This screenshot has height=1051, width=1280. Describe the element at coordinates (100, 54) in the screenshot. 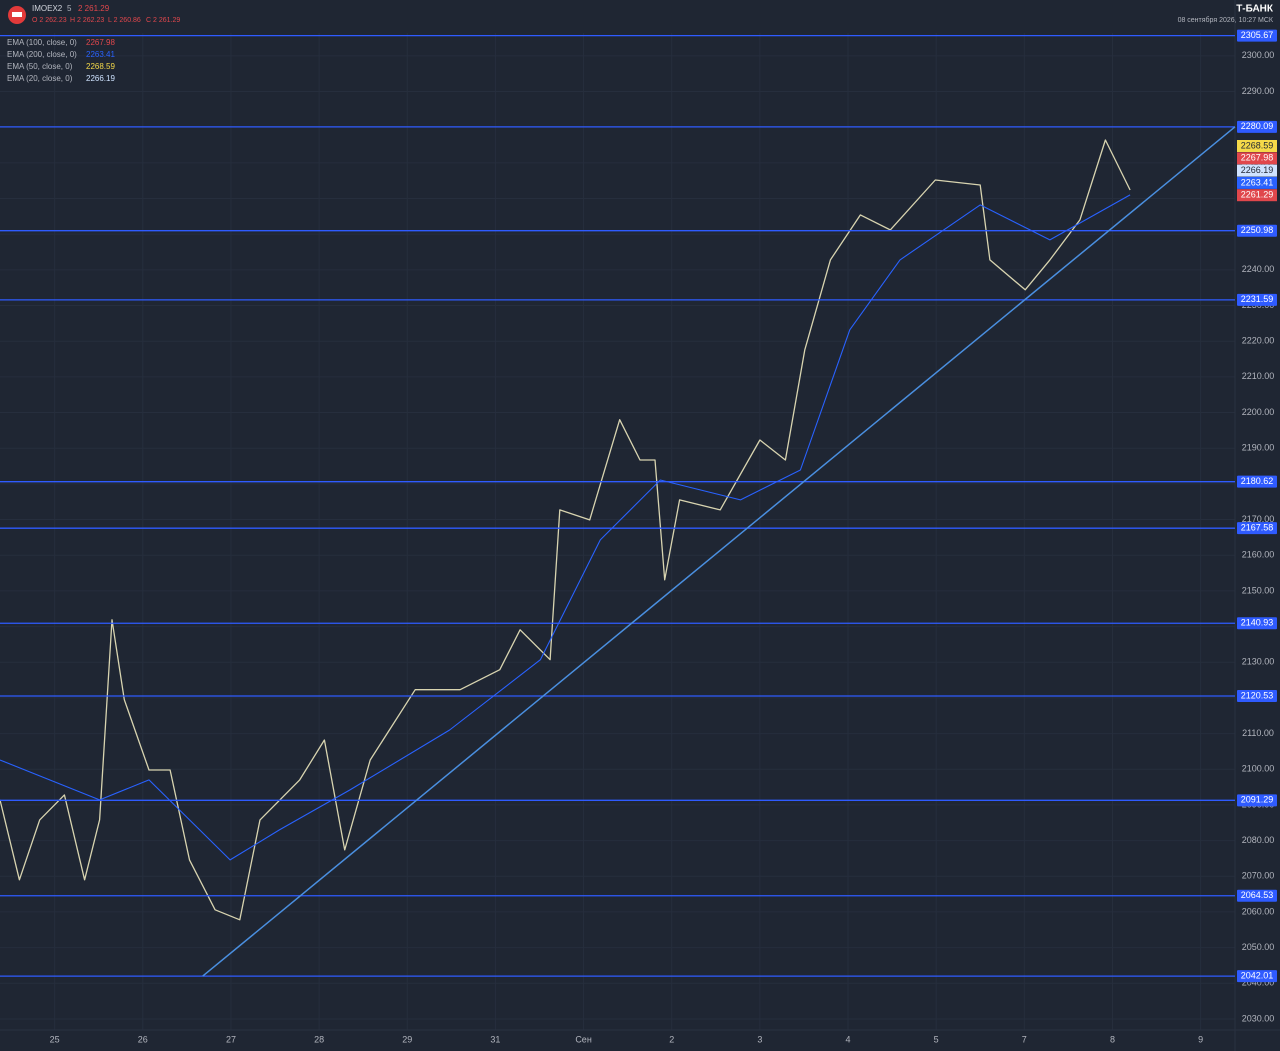

I see `indicator-value: 2263.41` at that location.